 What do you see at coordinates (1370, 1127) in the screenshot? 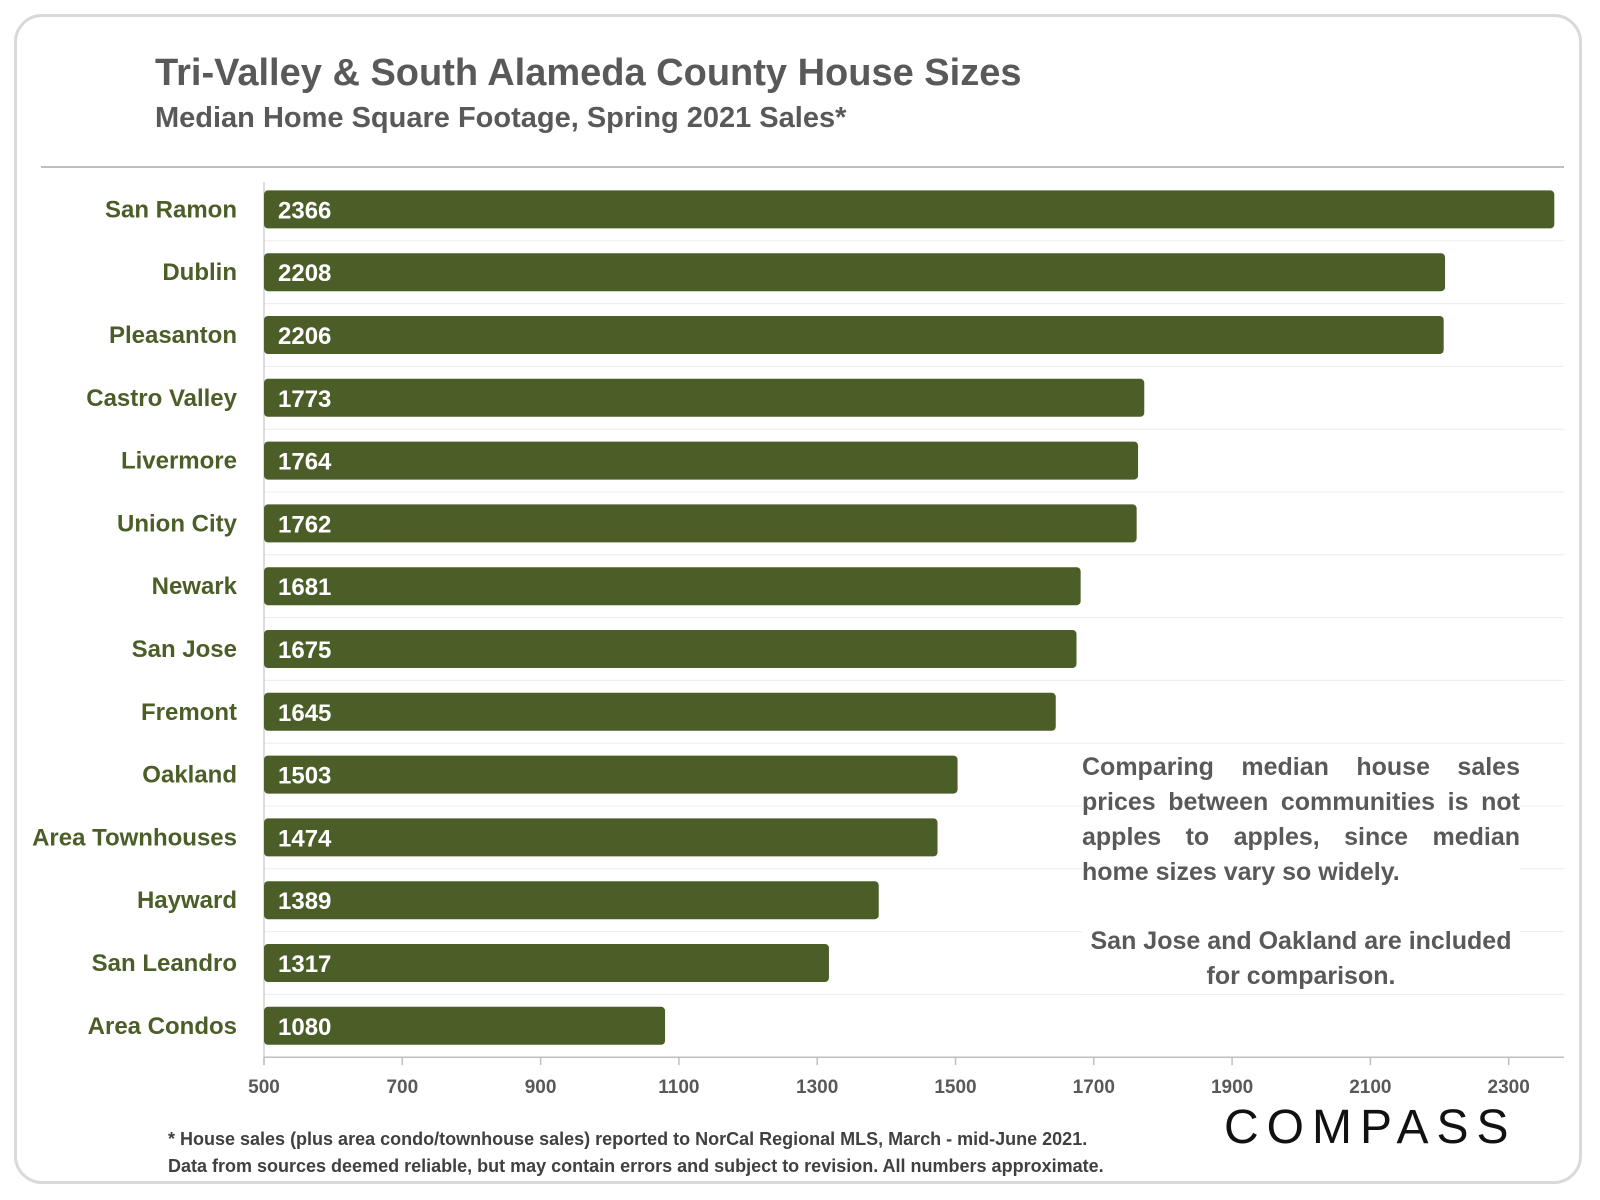
I see `compass-logo: COMPASS` at bounding box center [1370, 1127].